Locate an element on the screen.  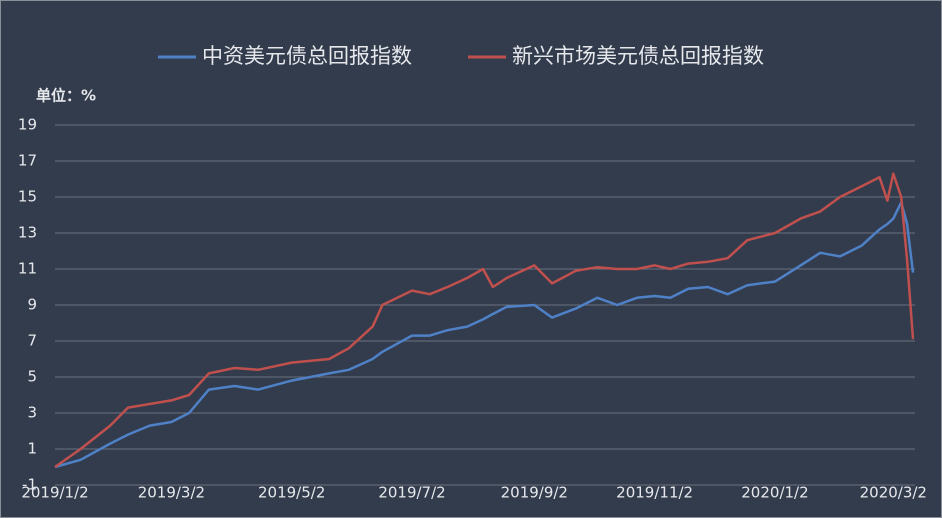
x-tick-label: 2019/11/2 is located at coordinates (654, 493).